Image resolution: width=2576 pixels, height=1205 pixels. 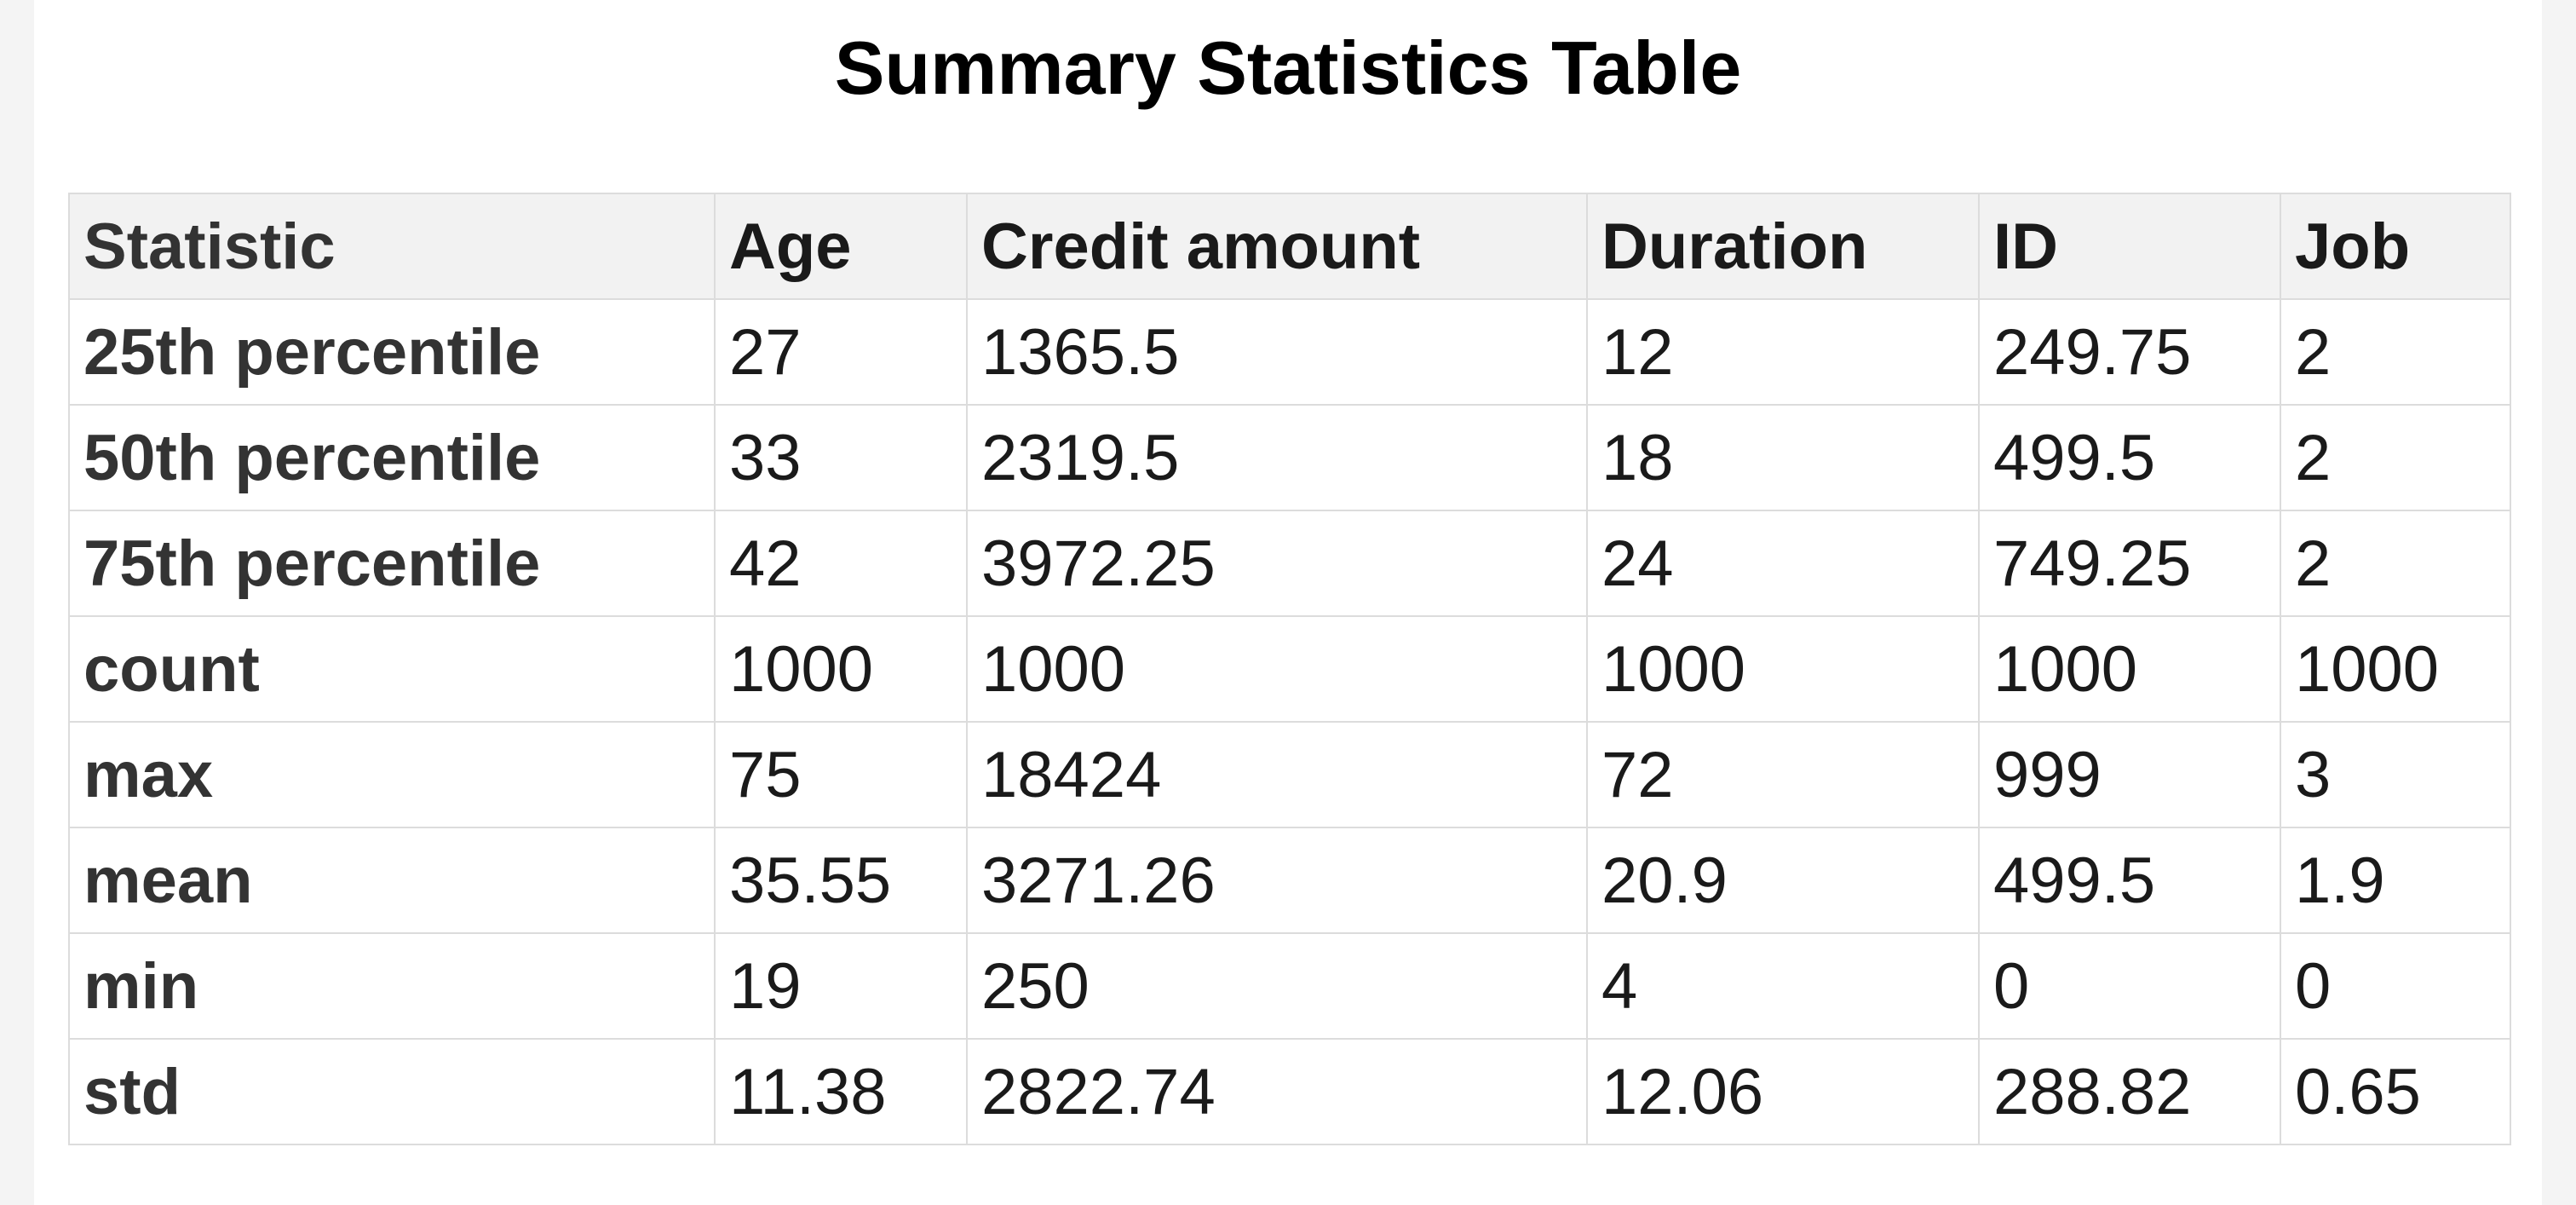 I want to click on table-row: min 19 250 4 0 0, so click(x=1289, y=986).